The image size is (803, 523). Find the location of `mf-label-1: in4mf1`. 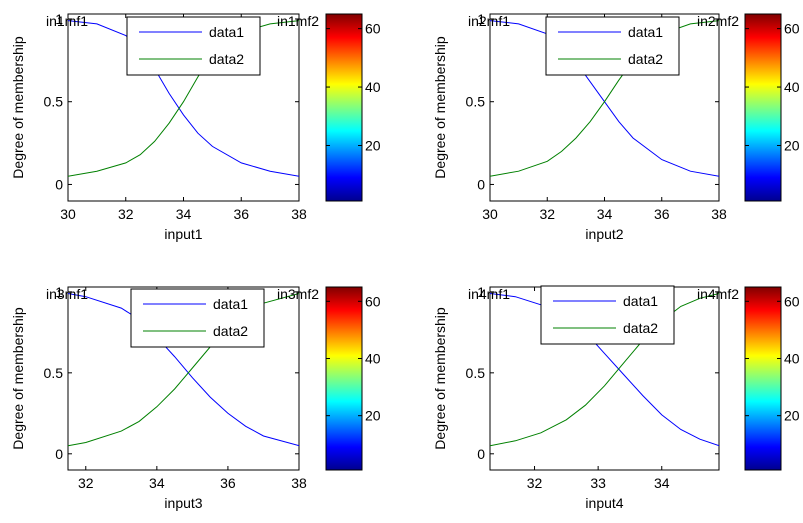

mf-label-1: in4mf1 is located at coordinates (489, 294).